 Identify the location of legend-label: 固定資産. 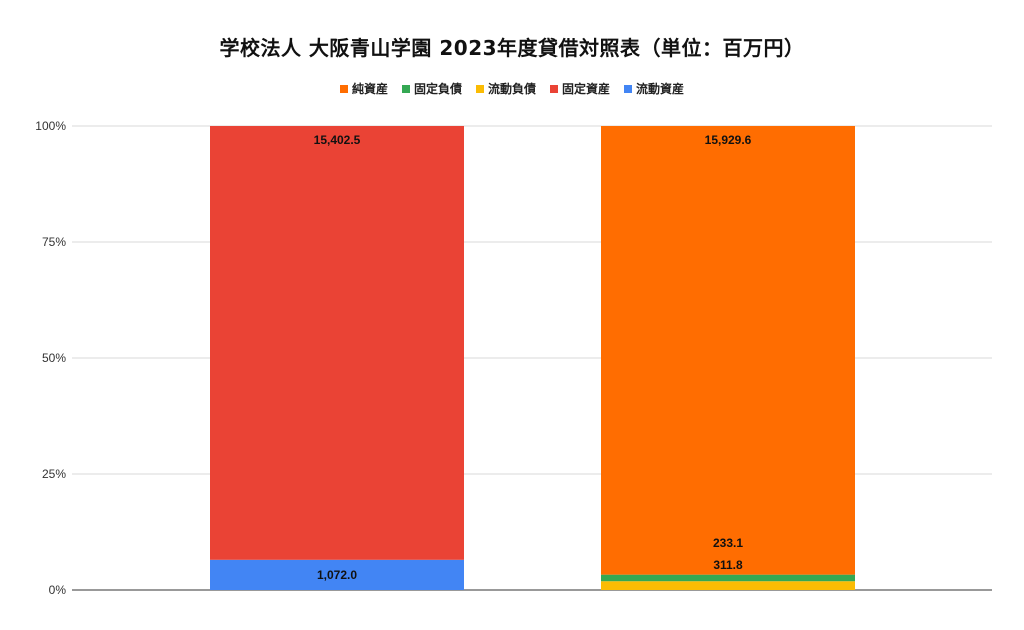
(586, 89).